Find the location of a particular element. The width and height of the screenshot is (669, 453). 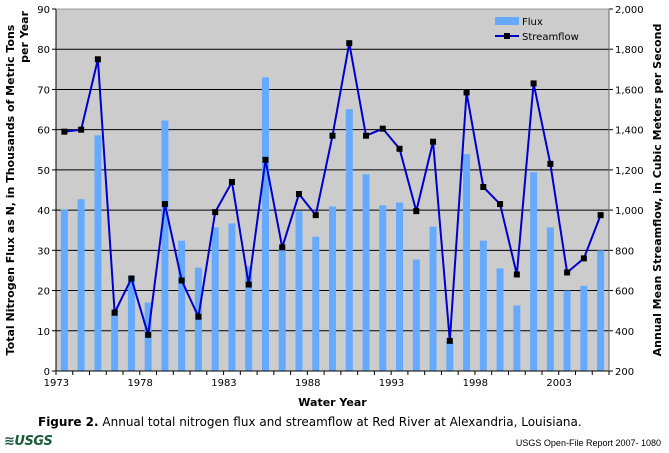

legend-flux-swatch is located at coordinates (507, 21).